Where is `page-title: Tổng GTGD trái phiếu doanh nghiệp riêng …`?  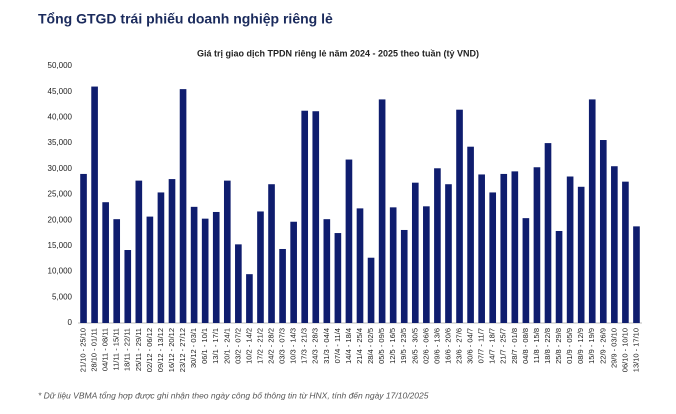 page-title: Tổng GTGD trái phiếu doanh nghiệp riêng … is located at coordinates (185, 19).